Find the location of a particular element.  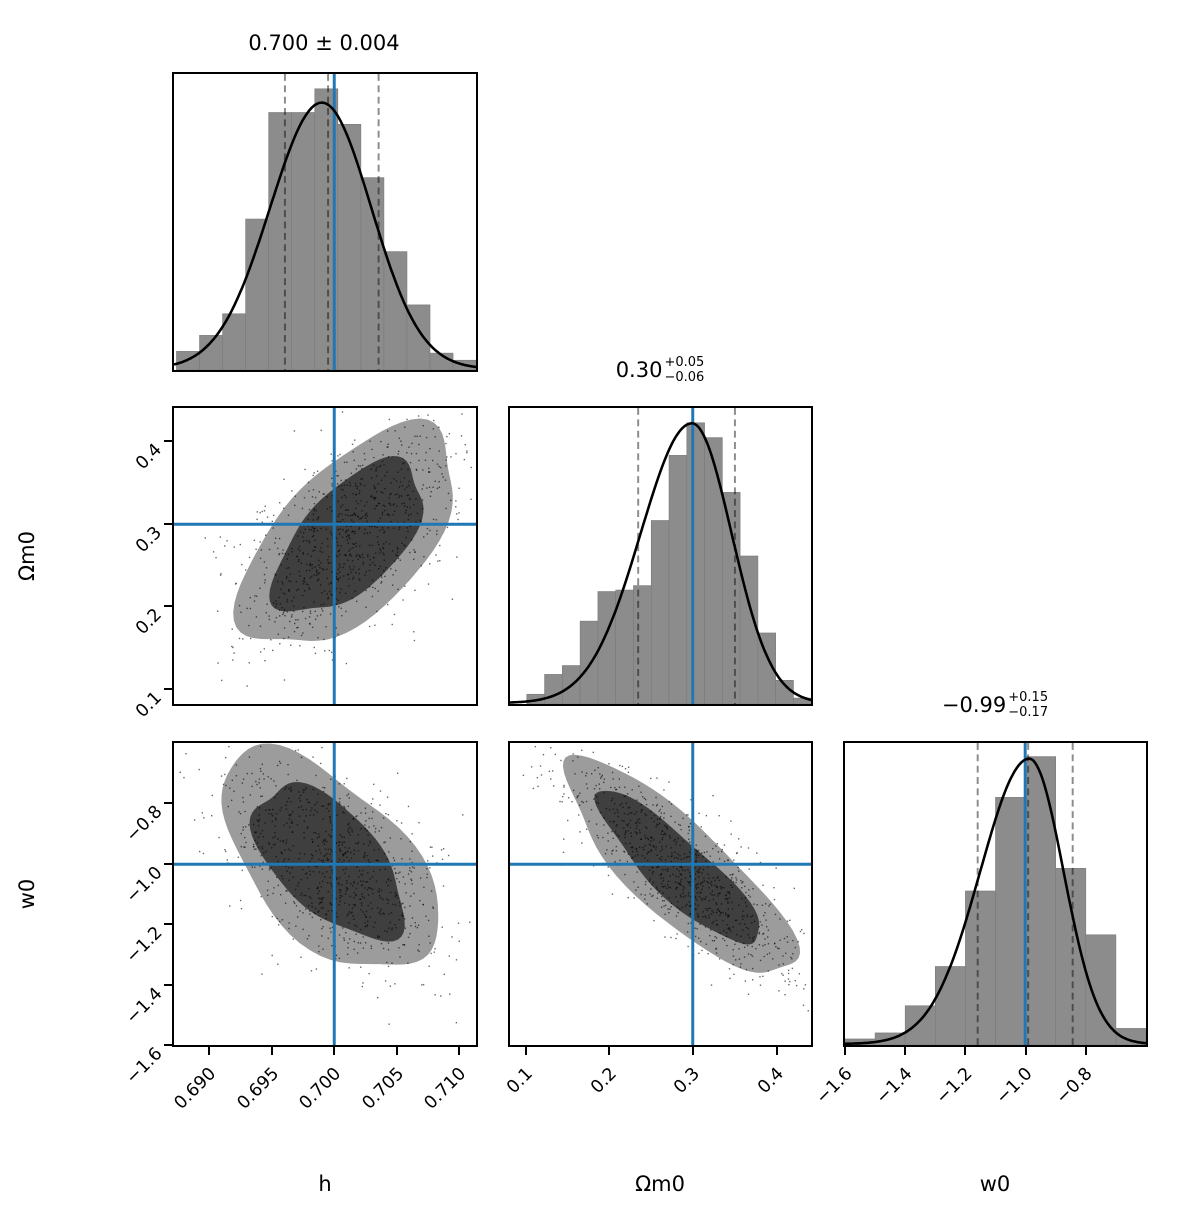

y-tick-label-w0: −1.6 is located at coordinates (144, 1065).